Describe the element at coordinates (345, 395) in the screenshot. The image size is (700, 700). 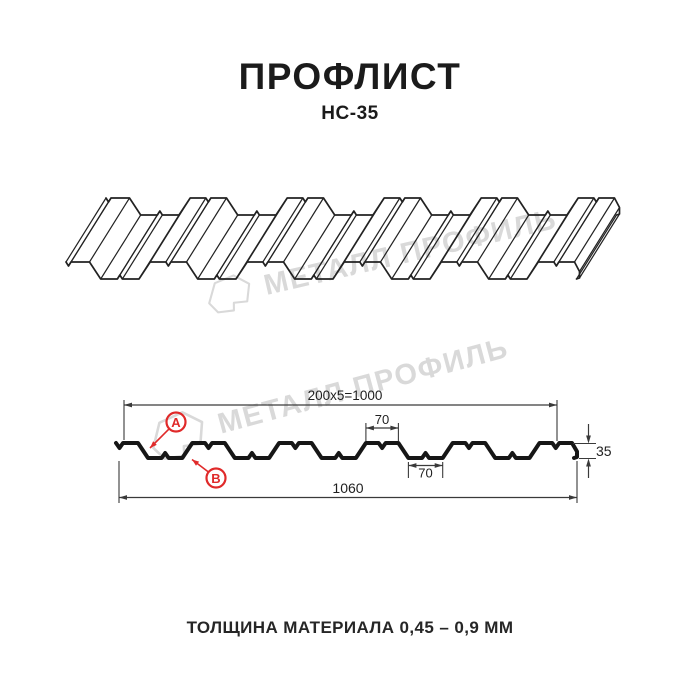
I see `dim-top-label: 200x5=1000` at that location.